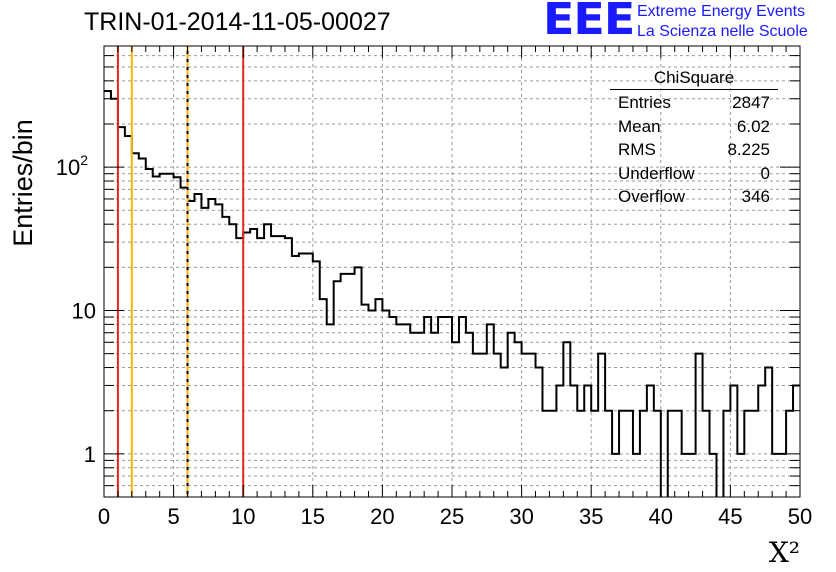 Image resolution: width=836 pixels, height=572 pixels. Describe the element at coordinates (652, 196) in the screenshot. I see `stats-label: Overflow` at that location.